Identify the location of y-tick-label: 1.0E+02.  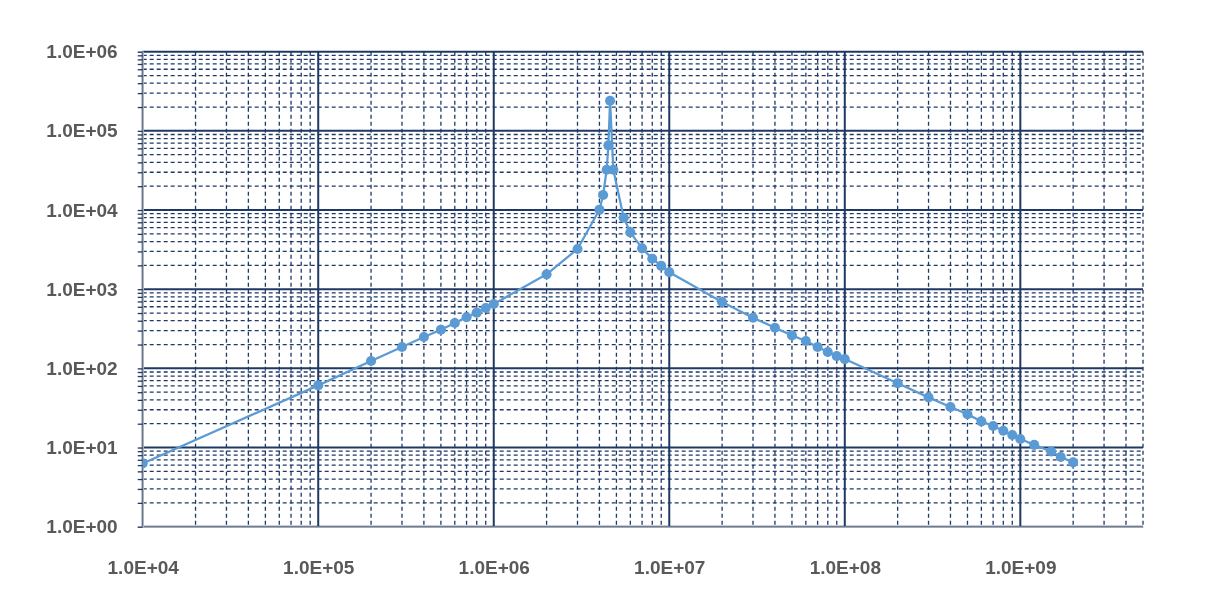
(82, 368).